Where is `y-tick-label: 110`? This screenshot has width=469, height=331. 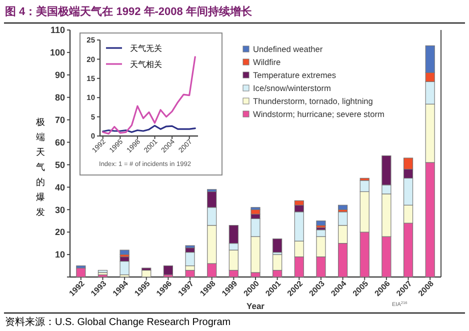
y-tick-label: 110 is located at coordinates (57, 30).